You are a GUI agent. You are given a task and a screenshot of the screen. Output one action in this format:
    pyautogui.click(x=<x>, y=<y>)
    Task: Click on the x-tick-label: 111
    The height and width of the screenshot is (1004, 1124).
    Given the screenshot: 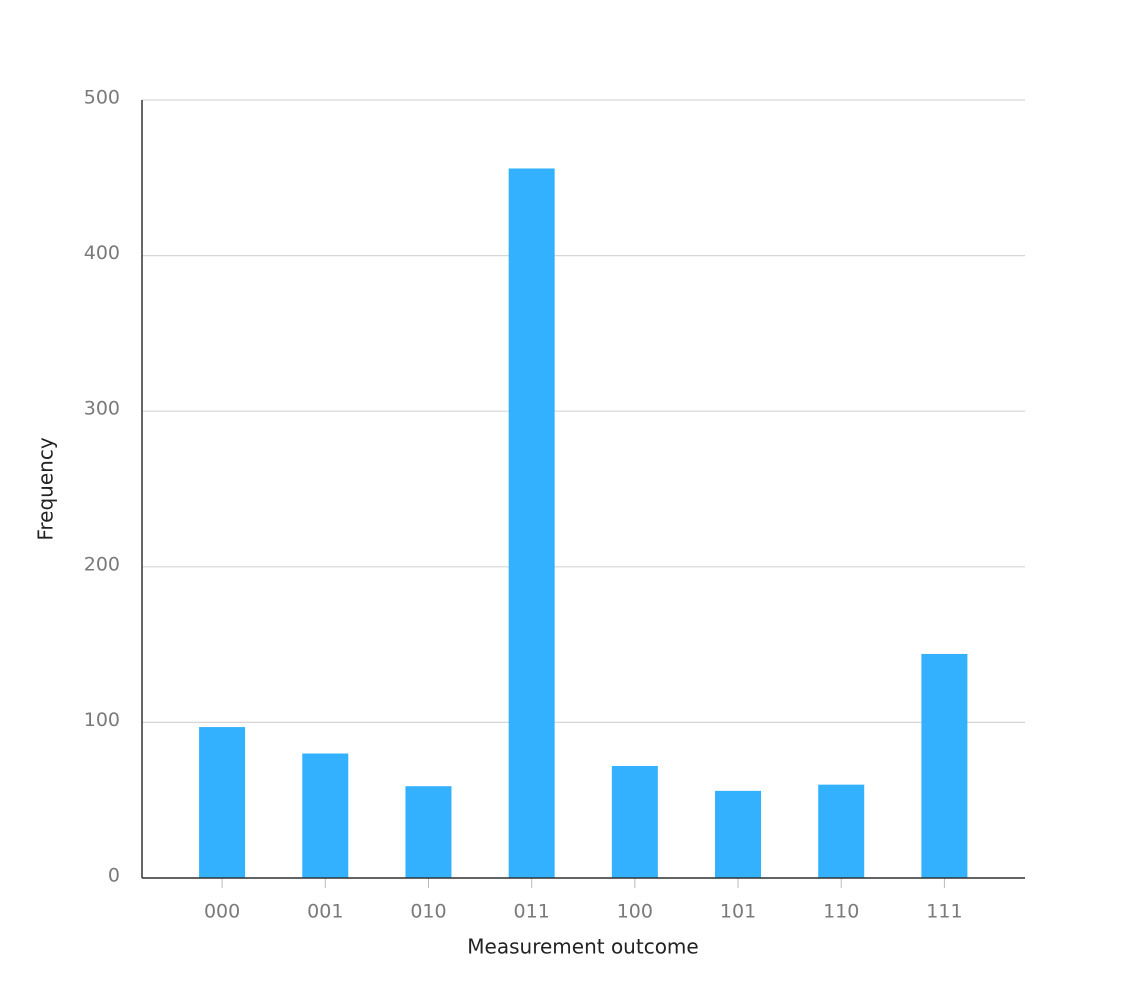 What is the action you would take?
    pyautogui.click(x=944, y=912)
    